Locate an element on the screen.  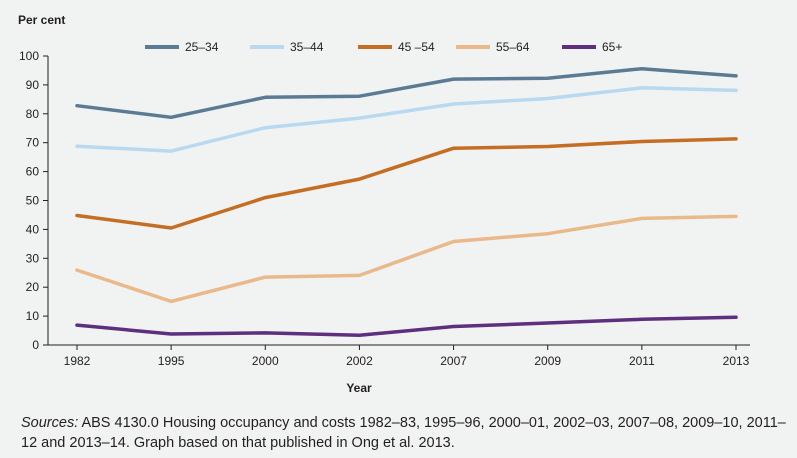
x-tick-label: 2000 is located at coordinates (265, 361).